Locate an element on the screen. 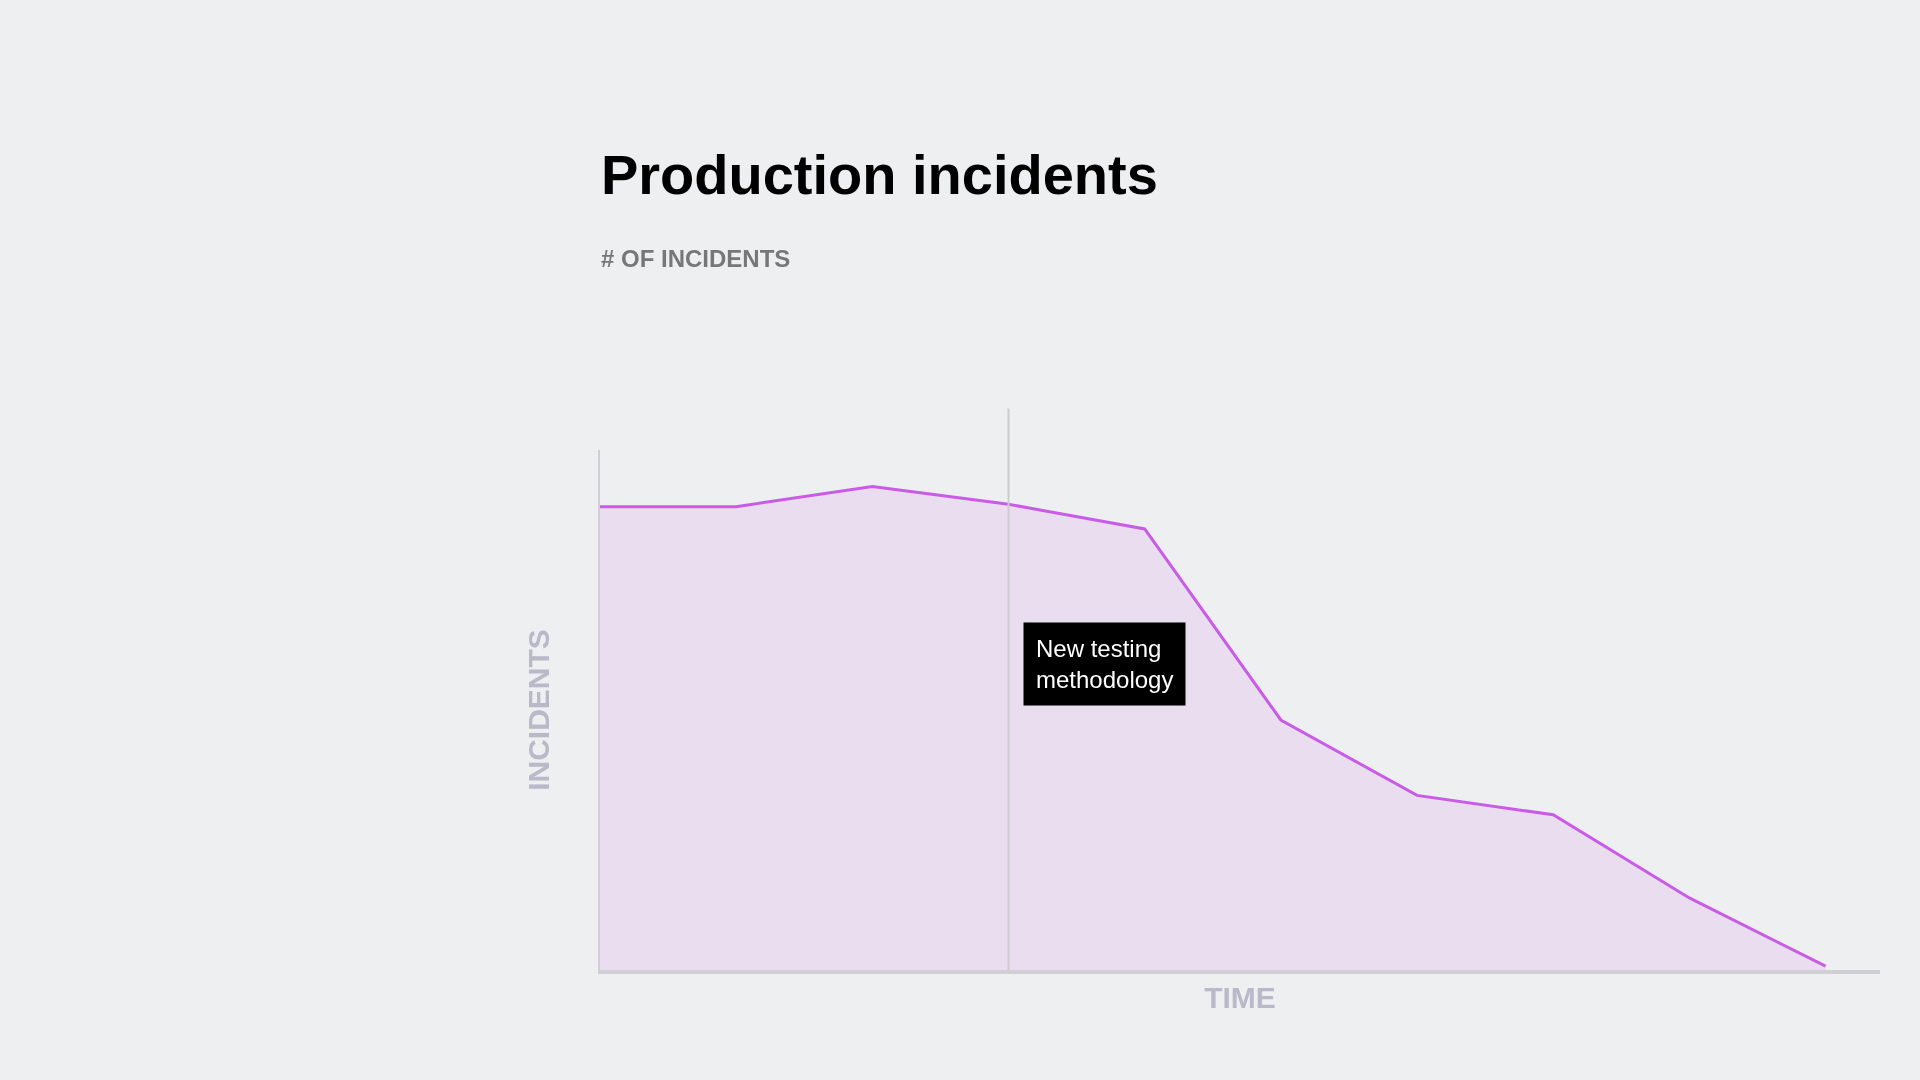 This screenshot has height=1080, width=1920. chart-subtitle: # OF INCIDENTS is located at coordinates (695, 259).